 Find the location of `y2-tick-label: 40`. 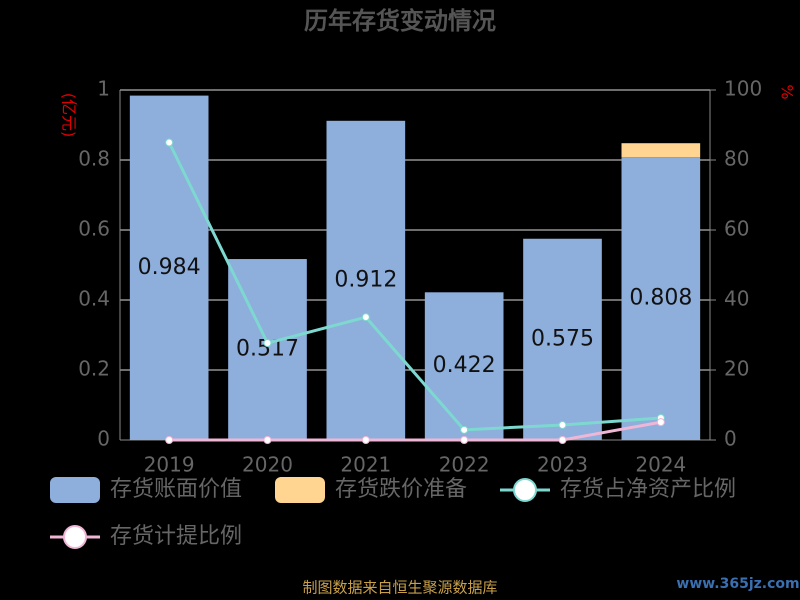

y2-tick-label: 40 is located at coordinates (736, 299).